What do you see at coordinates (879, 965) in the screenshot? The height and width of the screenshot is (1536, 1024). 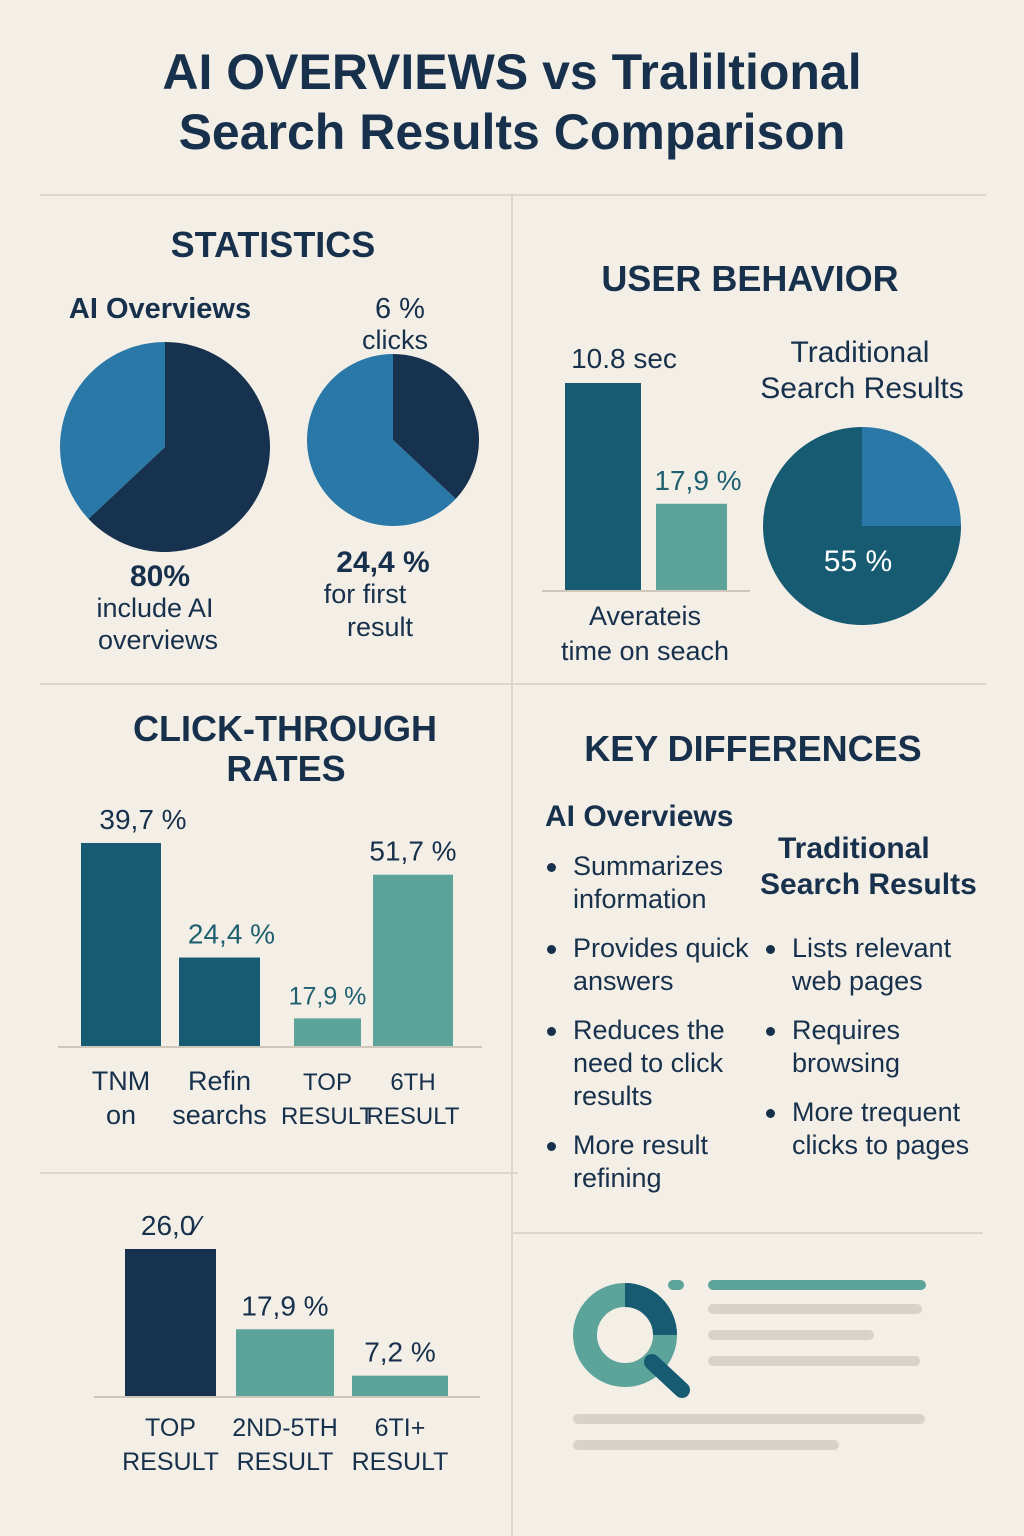 I see `kd-trad-item: Lists relevant web pages` at bounding box center [879, 965].